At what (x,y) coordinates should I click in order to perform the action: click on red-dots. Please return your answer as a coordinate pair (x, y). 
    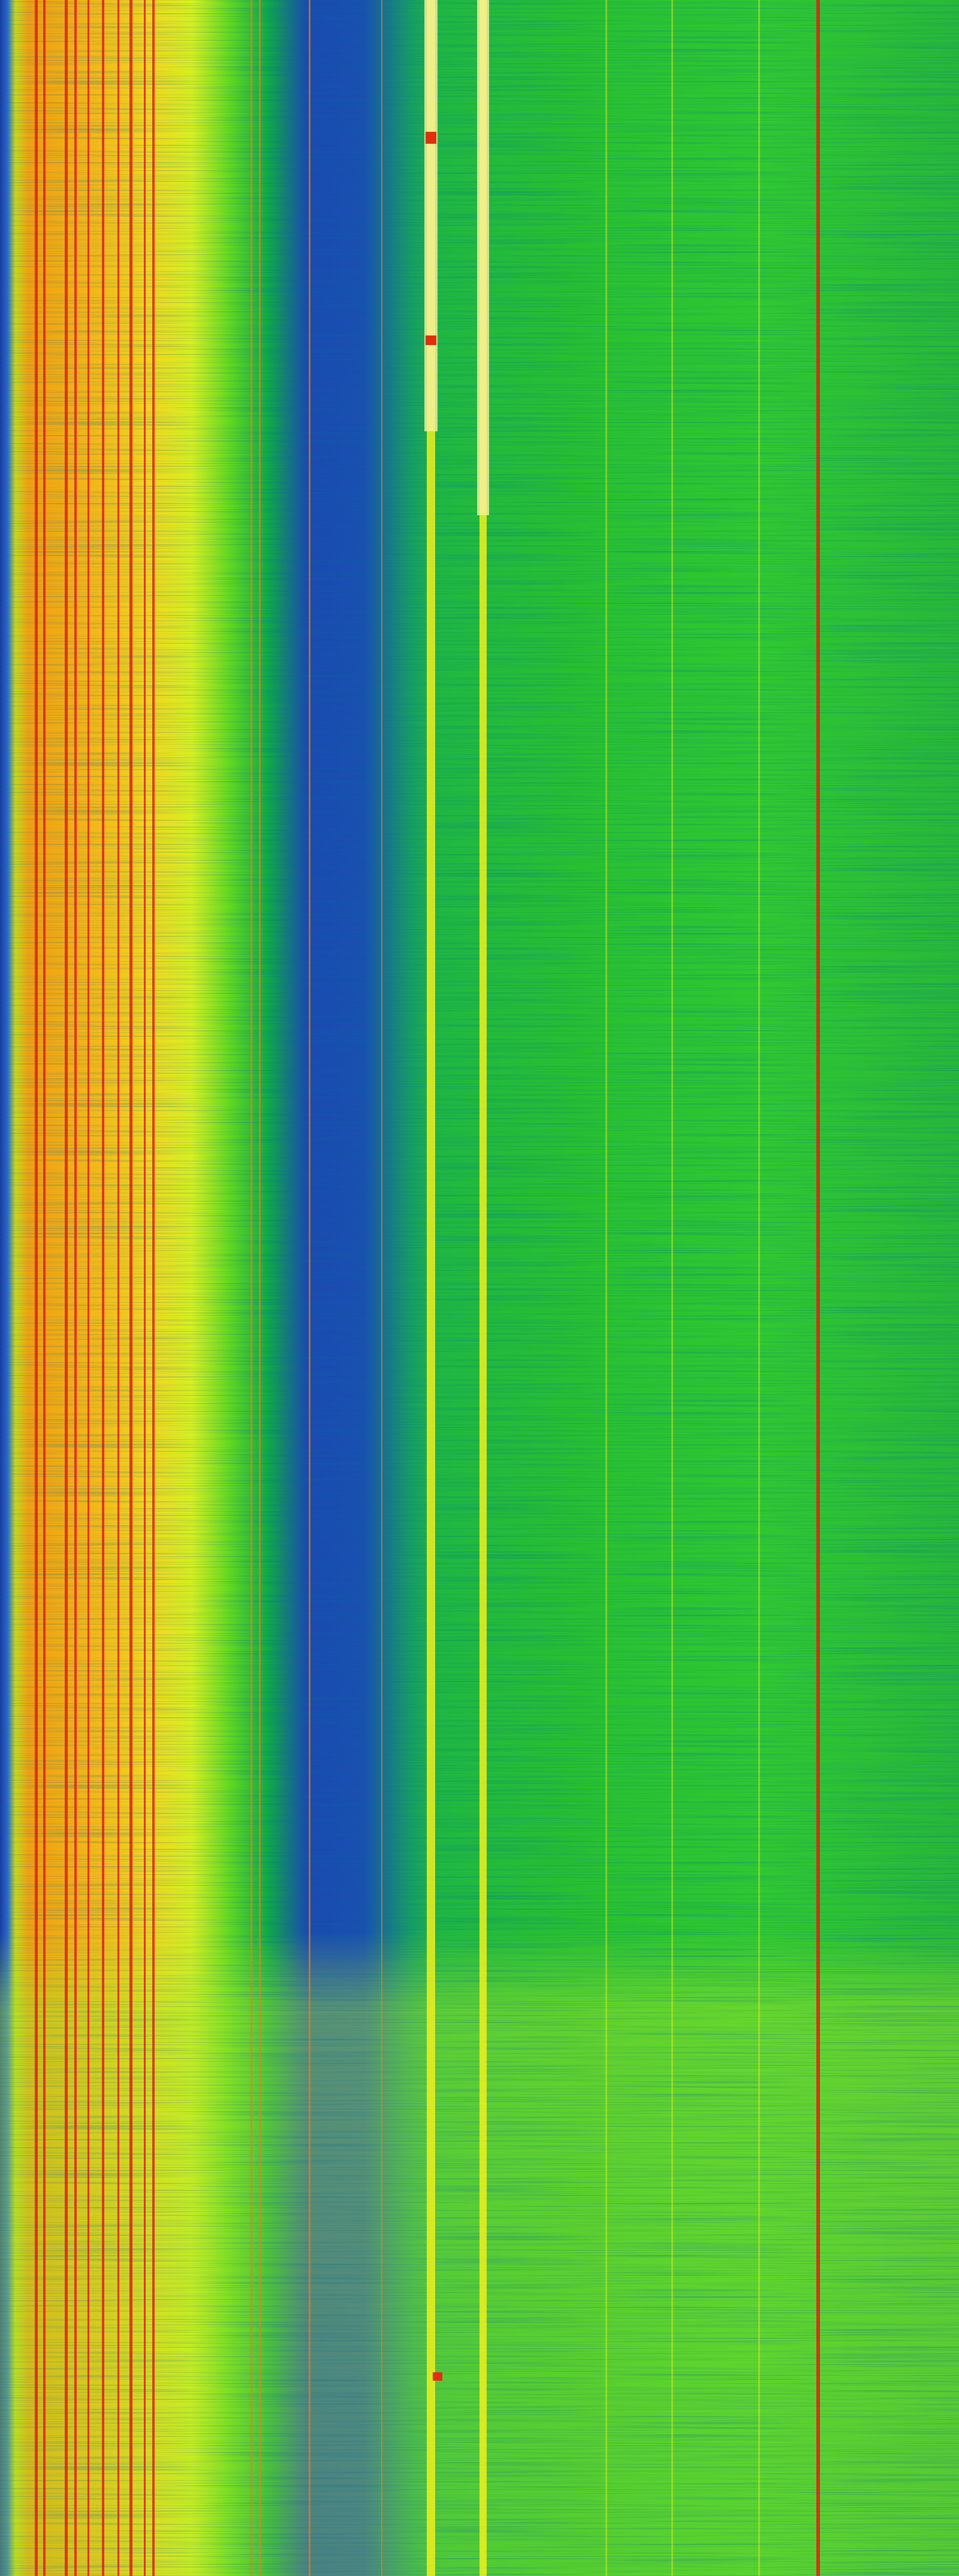
    Looking at the image, I should click on (434, 1256).